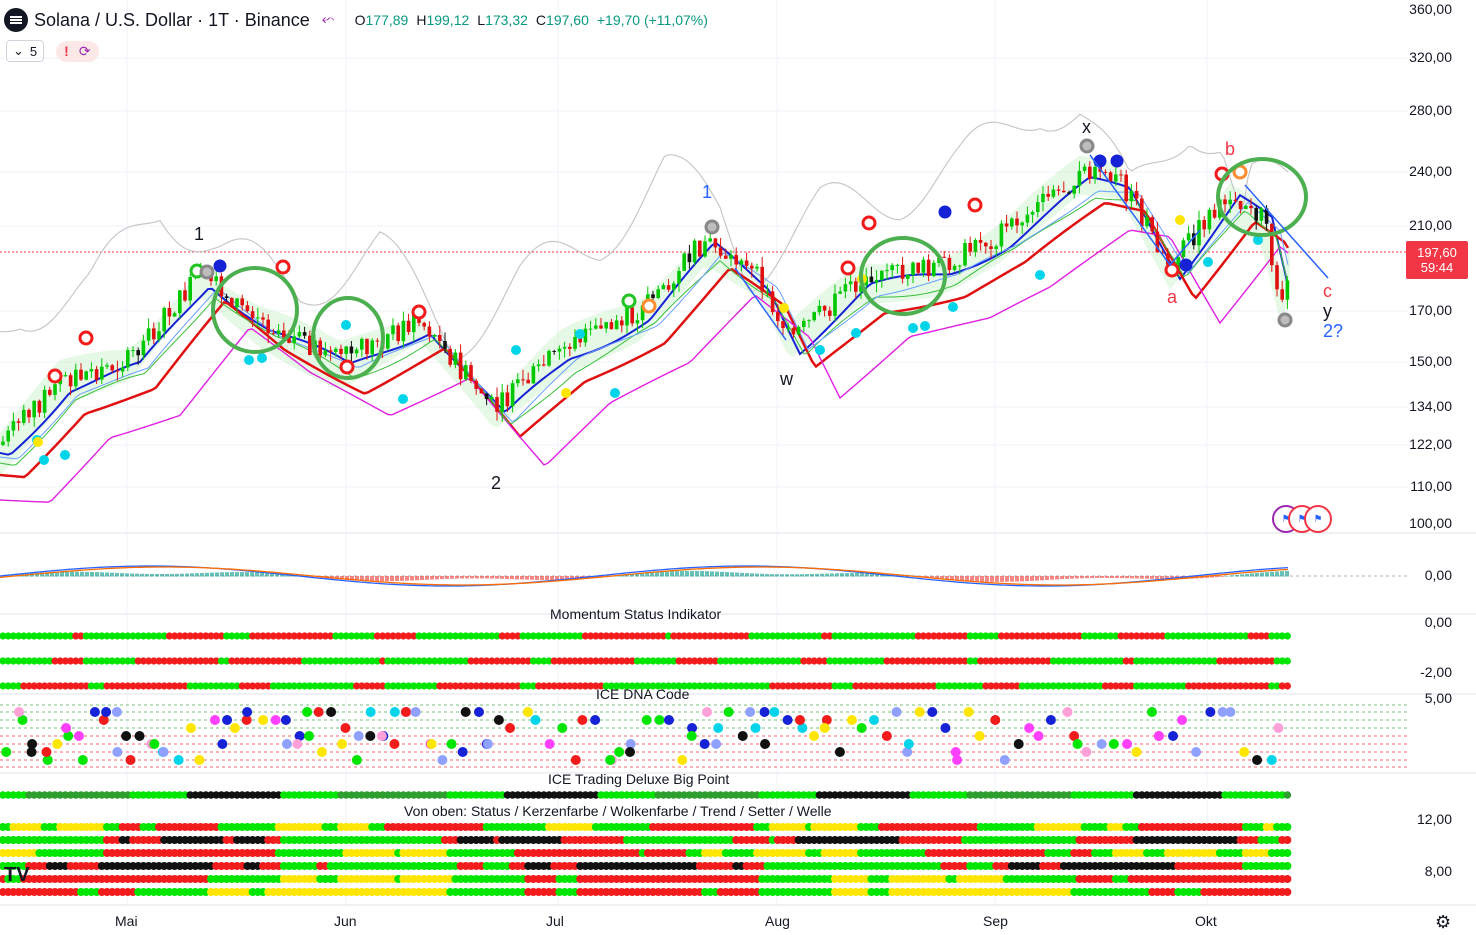 The image size is (1476, 935). Describe the element at coordinates (84, 50) in the screenshot. I see `sync-icon: ⟳` at that location.